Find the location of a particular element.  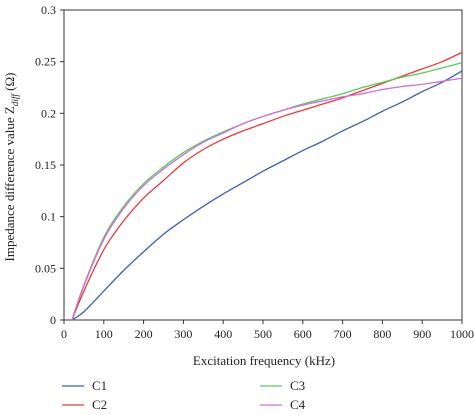

legend-label-c1: C1 is located at coordinates (99, 385).